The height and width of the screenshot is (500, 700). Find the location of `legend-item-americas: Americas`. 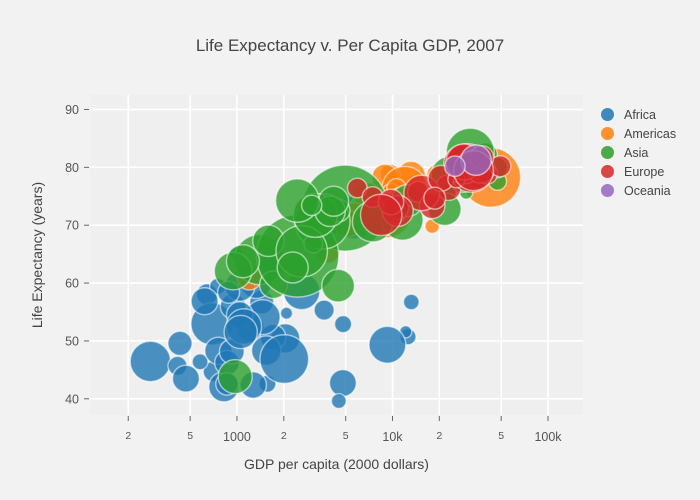

legend-item-americas: Americas is located at coordinates (638, 133).